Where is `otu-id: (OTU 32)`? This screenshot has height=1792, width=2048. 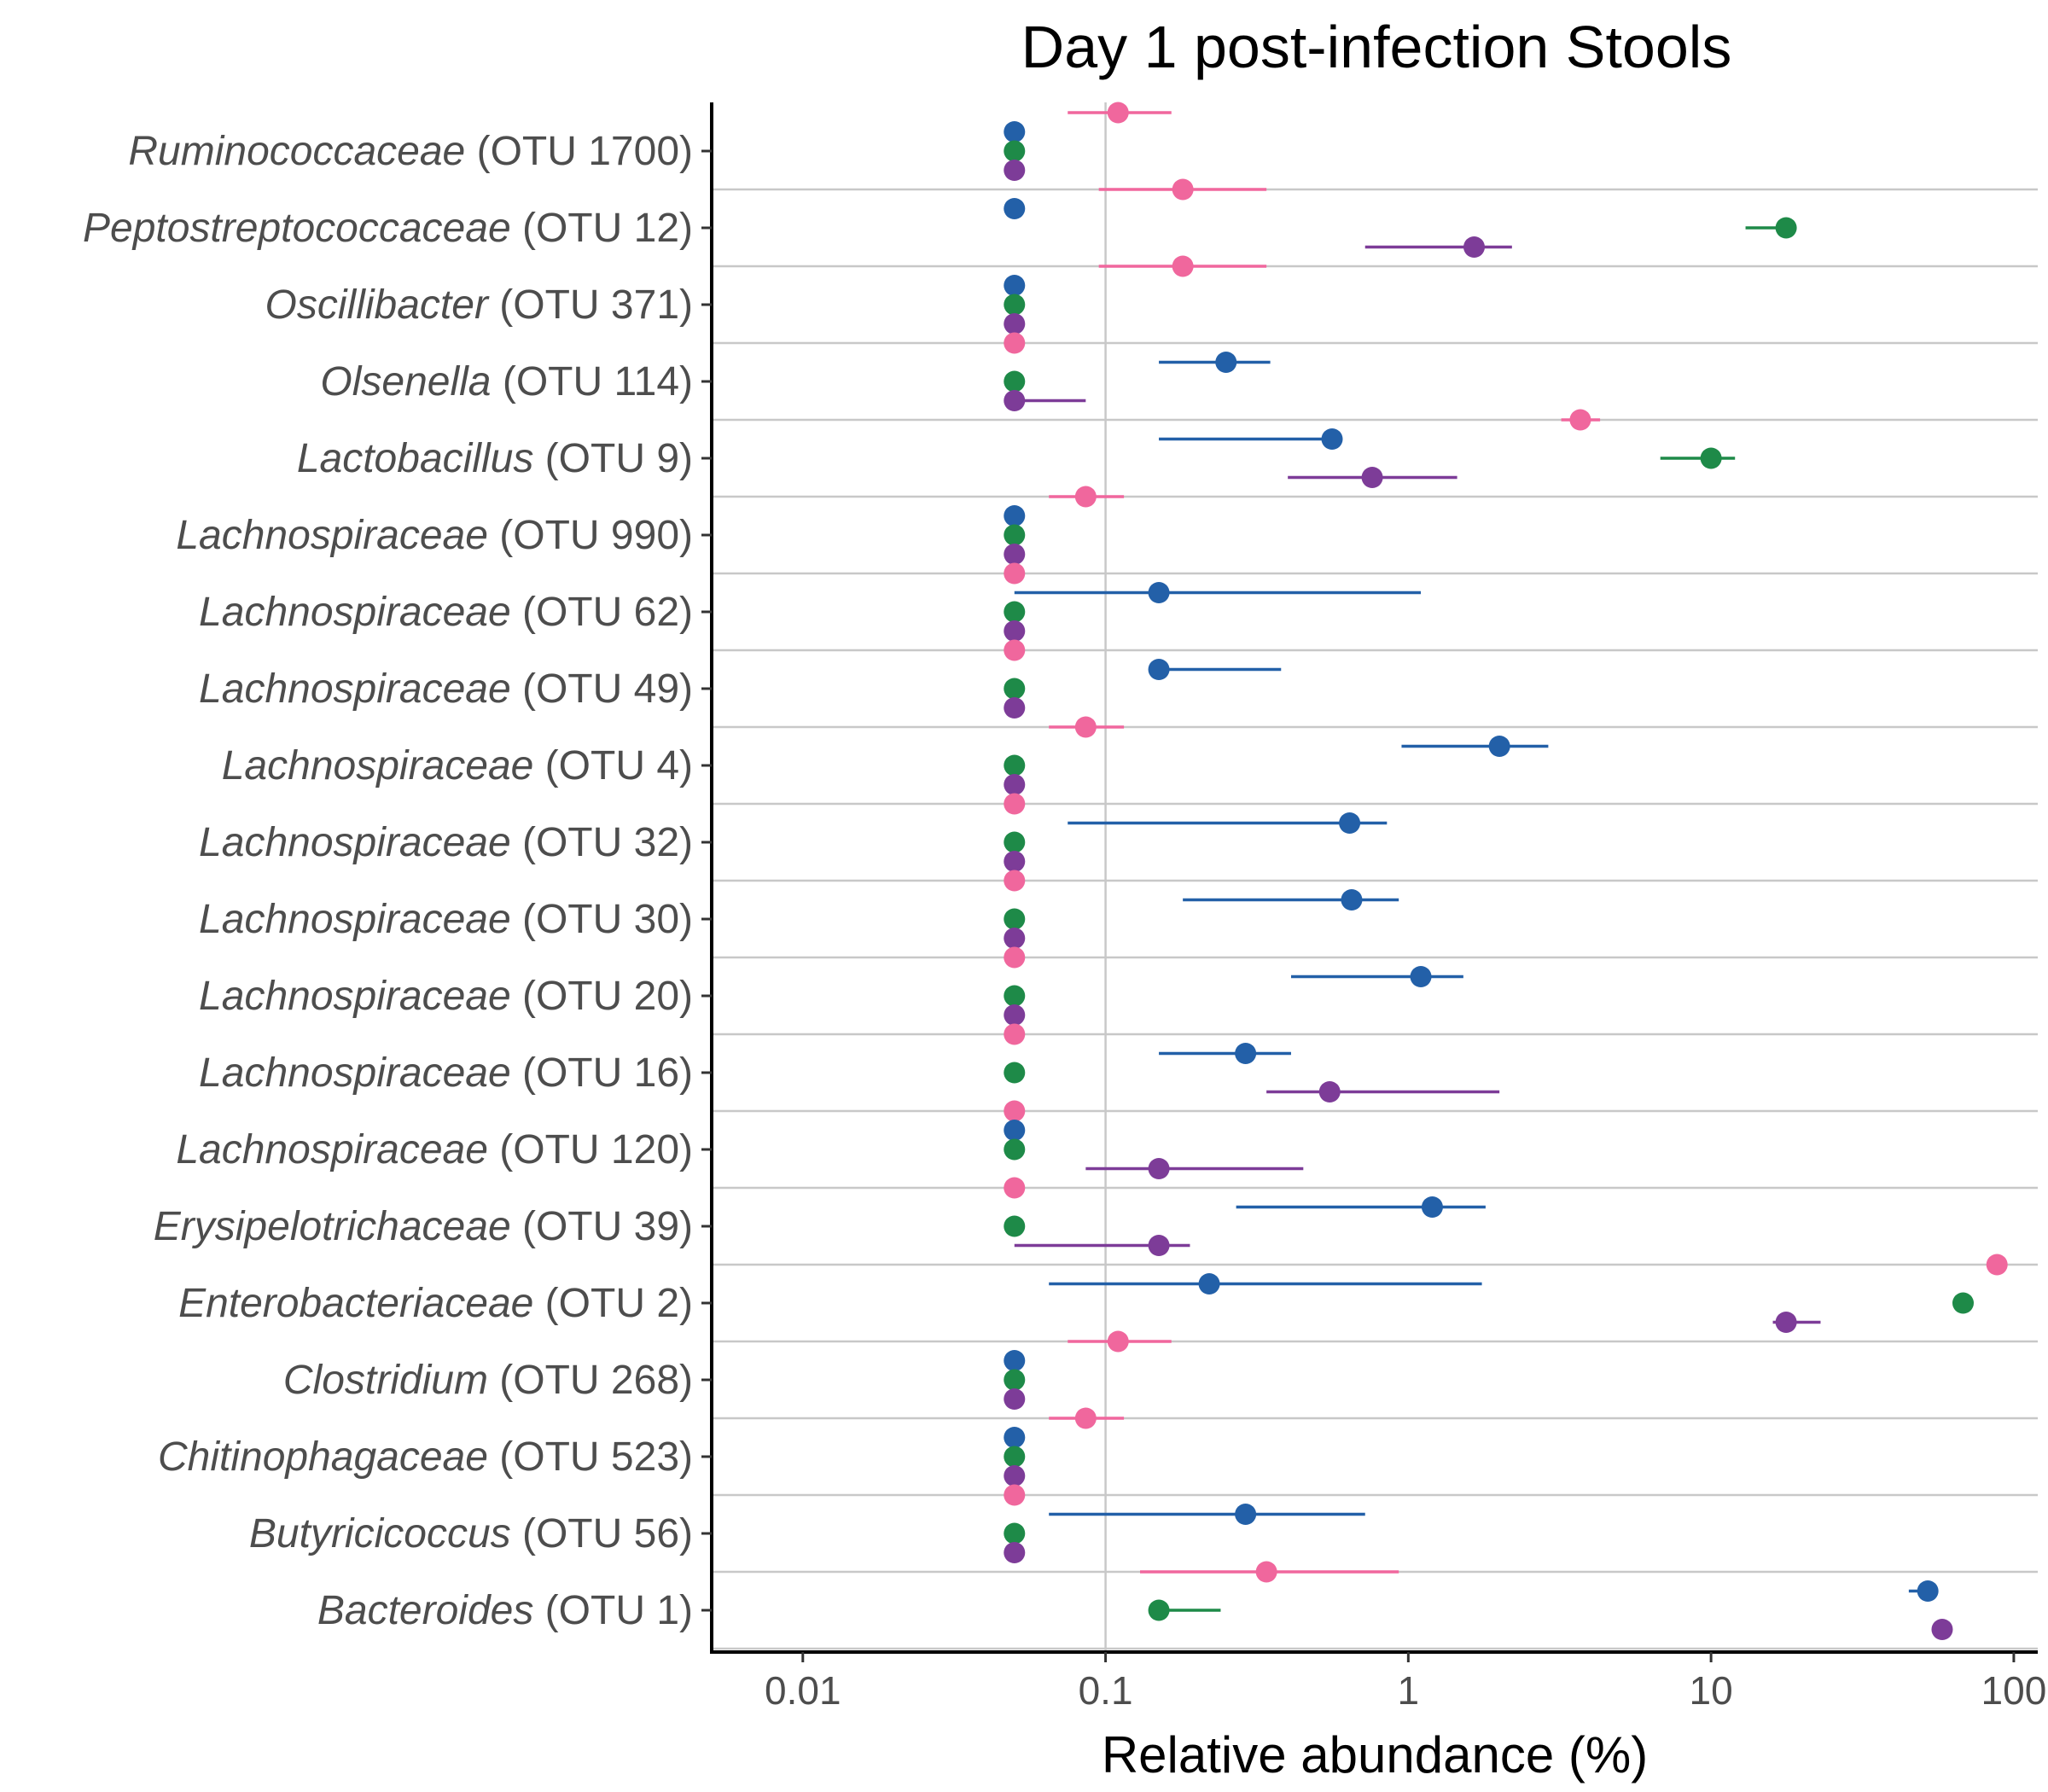 otu-id: (OTU 32) is located at coordinates (607, 842).